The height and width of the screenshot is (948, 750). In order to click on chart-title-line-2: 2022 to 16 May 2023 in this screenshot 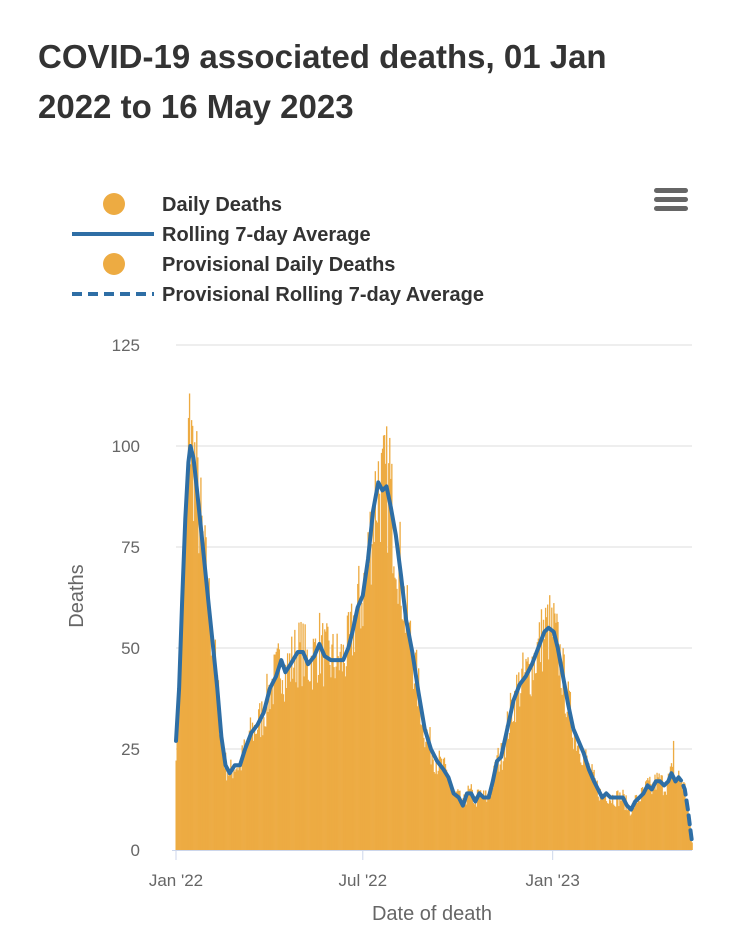, I will do `click(196, 106)`.